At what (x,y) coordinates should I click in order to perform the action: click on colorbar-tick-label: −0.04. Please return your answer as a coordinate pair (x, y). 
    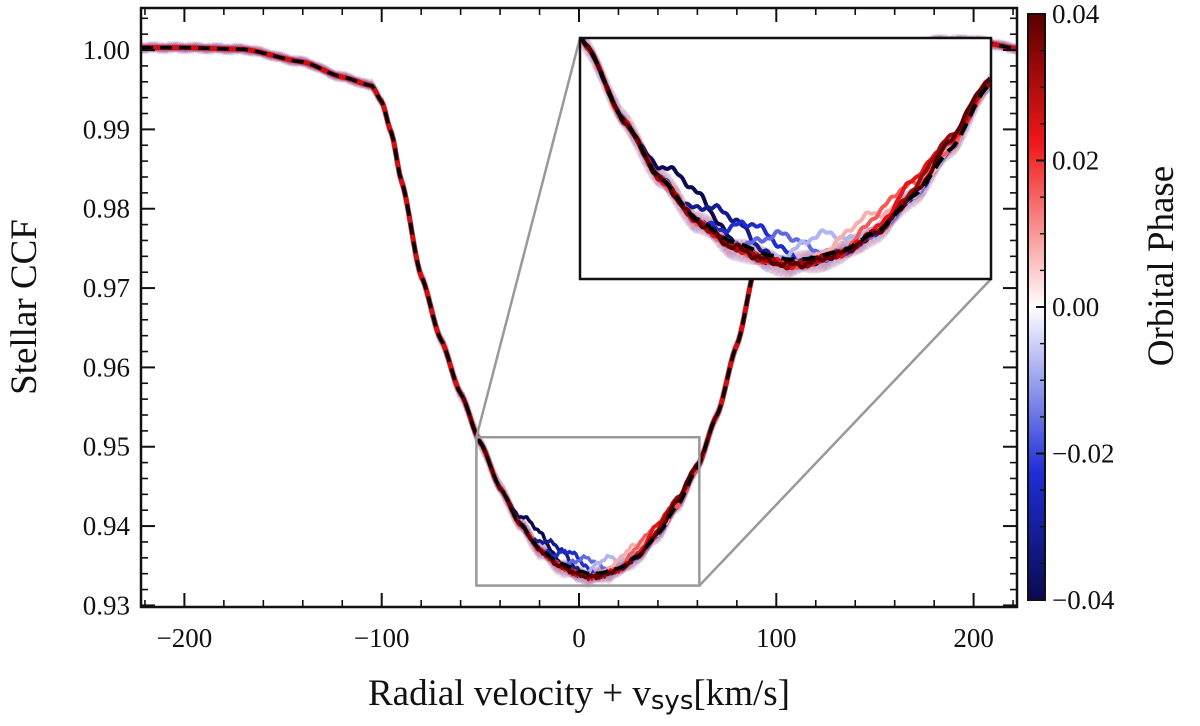
    Looking at the image, I should click on (1083, 600).